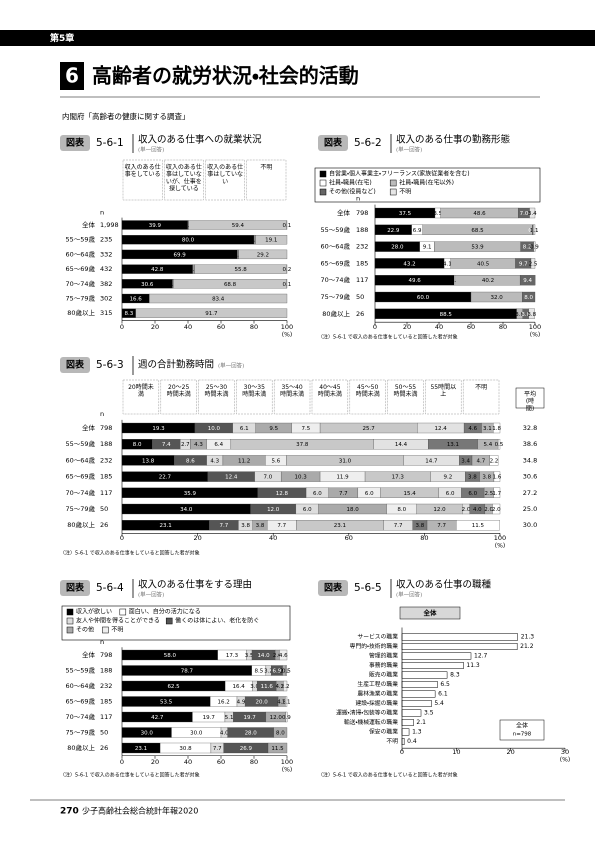  What do you see at coordinates (166, 445) in the screenshot?
I see `value-label: 7.4` at bounding box center [166, 445].